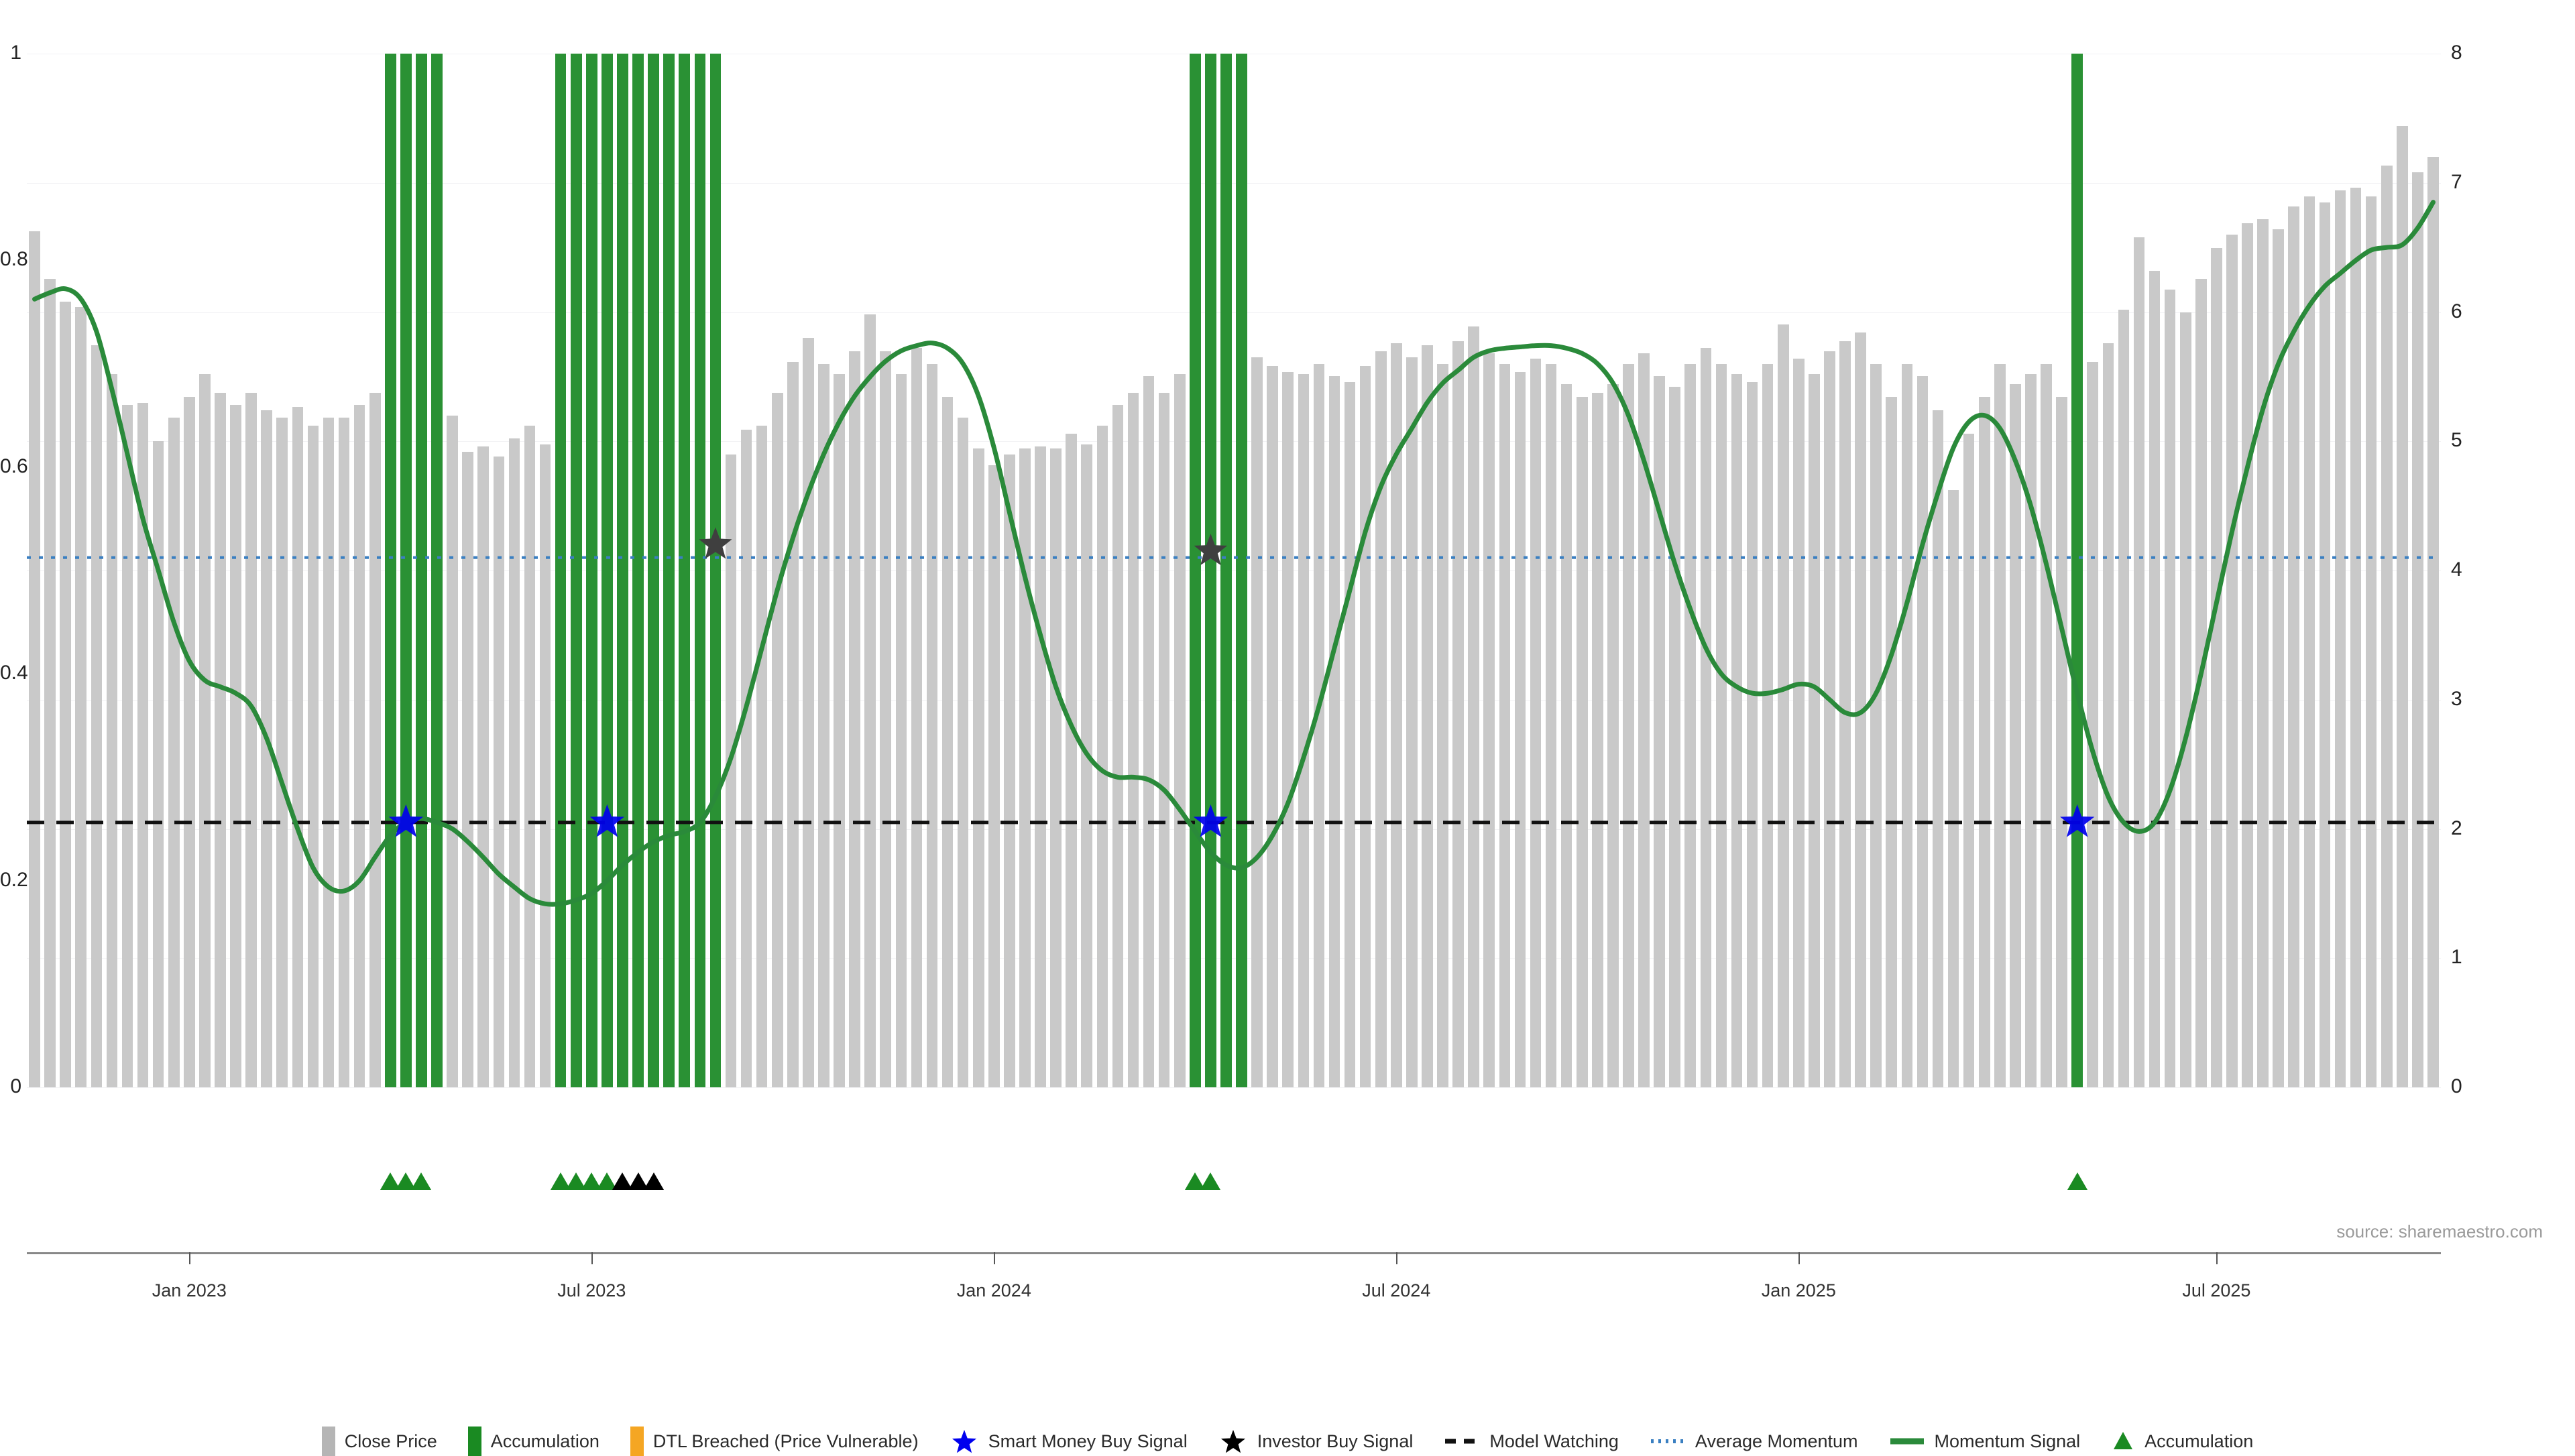 Image resolution: width=2575 pixels, height=1456 pixels. What do you see at coordinates (533, 1441) in the screenshot?
I see `legend-accumulation-bar: Accumulation` at bounding box center [533, 1441].